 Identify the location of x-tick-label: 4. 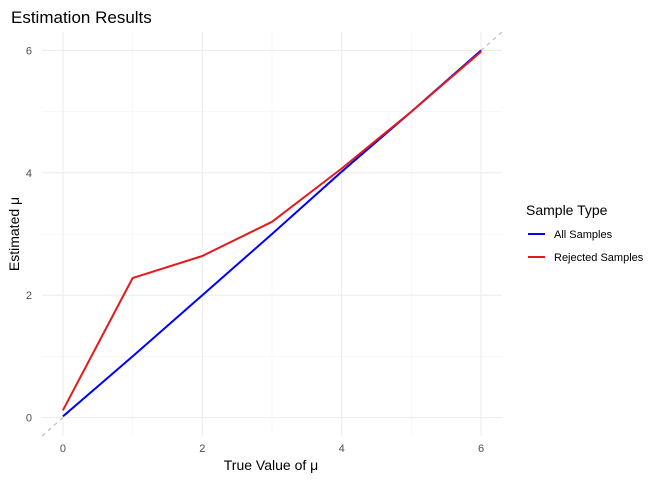
(342, 449).